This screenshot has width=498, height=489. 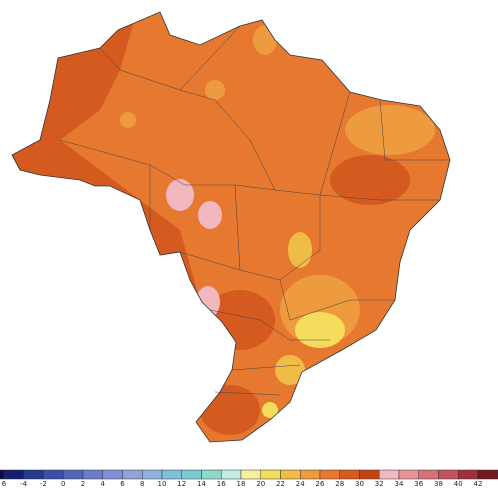 What do you see at coordinates (162, 484) in the screenshot?
I see `scale-label: 10` at bounding box center [162, 484].